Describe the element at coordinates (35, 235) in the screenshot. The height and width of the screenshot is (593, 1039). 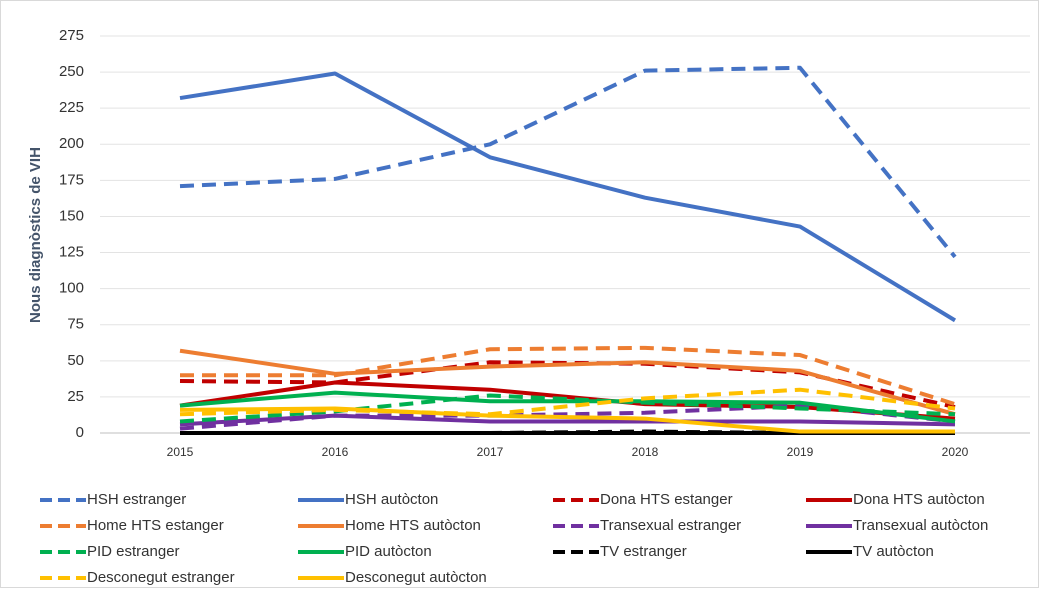
I see `y-axis-label: Nous diagnòstics de VIH` at that location.